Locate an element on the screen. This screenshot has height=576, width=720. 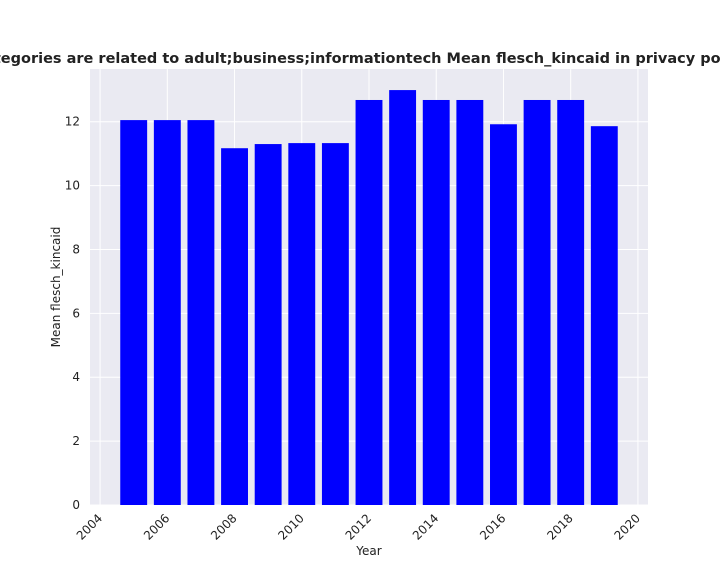
bar-2016 is located at coordinates (503, 314).